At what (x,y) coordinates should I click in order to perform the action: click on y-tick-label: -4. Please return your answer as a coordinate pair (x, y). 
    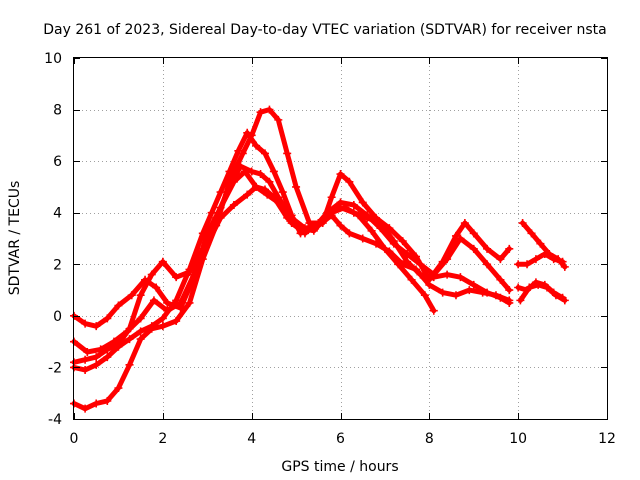
    Looking at the image, I should click on (55, 420).